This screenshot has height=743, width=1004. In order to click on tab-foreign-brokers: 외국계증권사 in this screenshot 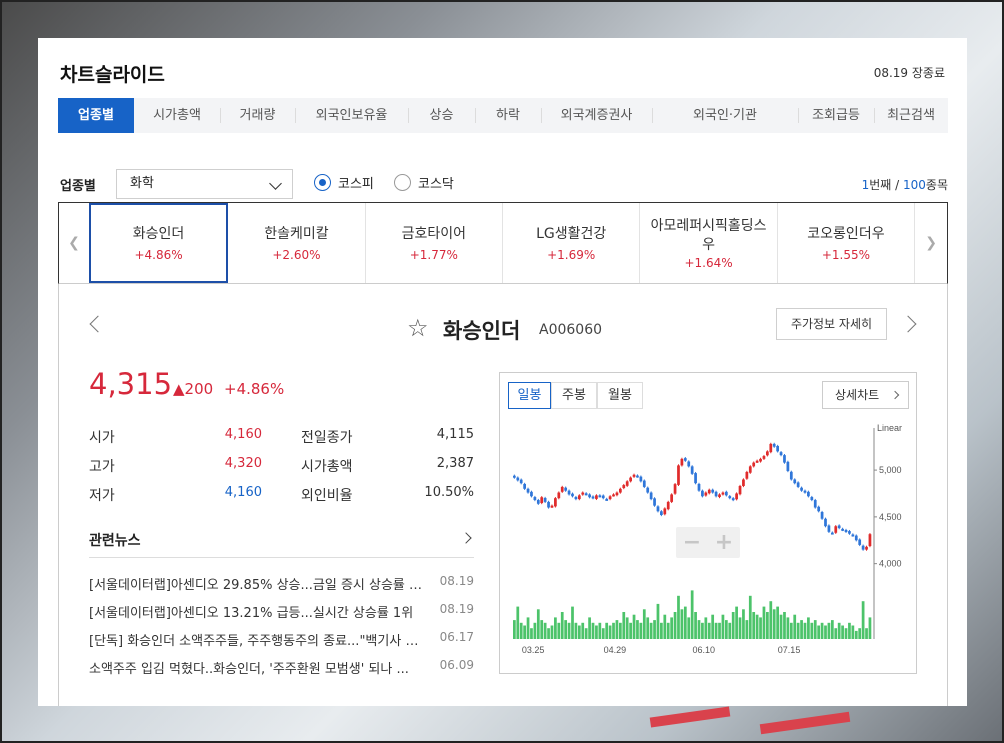, I will do `click(596, 115)`.